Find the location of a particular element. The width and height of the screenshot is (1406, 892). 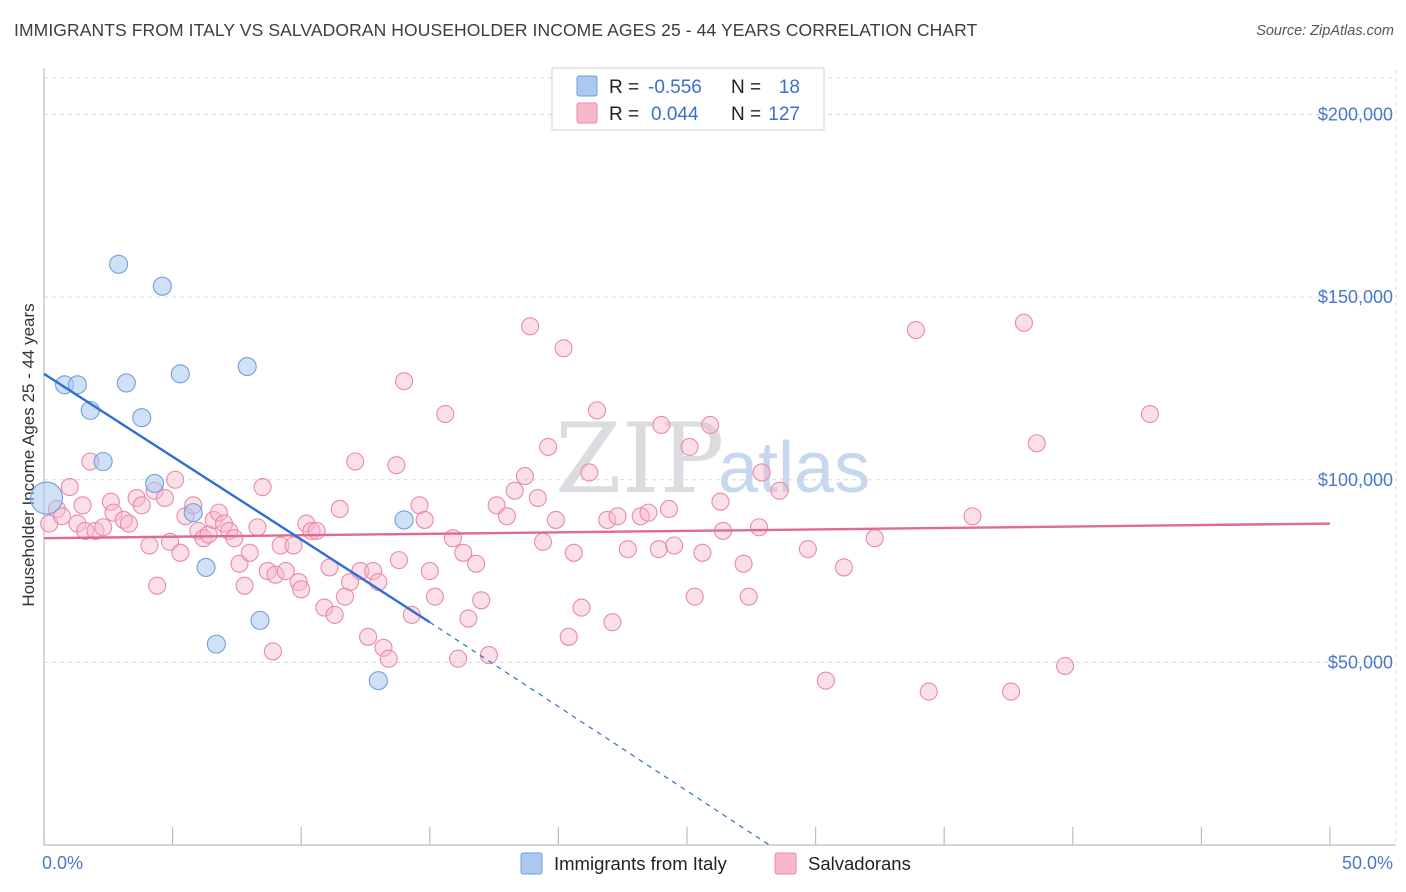

source-label: Source: ZipAtlas.com is located at coordinates (1325, 31).